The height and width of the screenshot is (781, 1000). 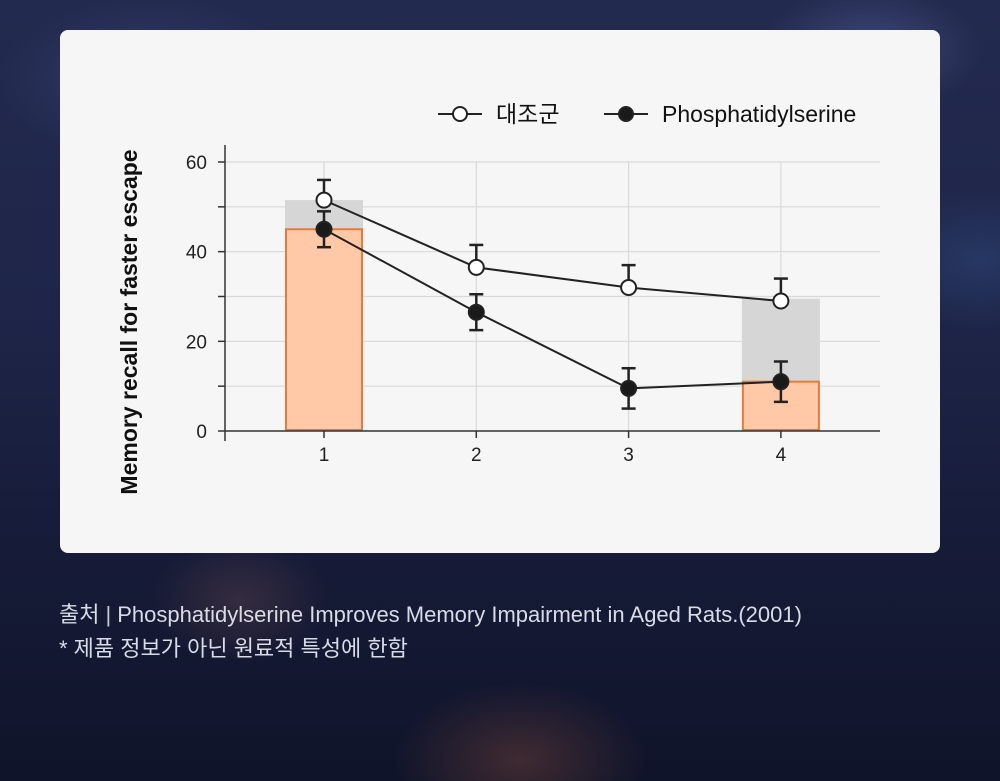 I want to click on note-line: * 제품 정보가 아닌 원료적 특성에 한함, so click(x=233, y=648).